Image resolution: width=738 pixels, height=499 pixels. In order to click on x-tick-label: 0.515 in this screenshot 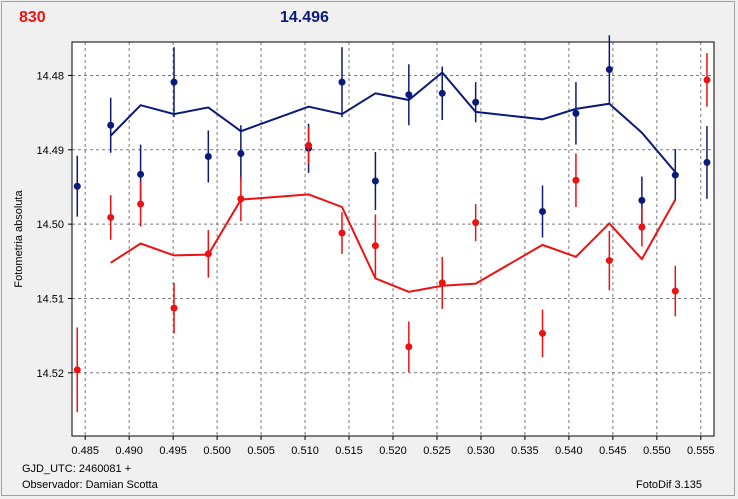, I will do `click(349, 451)`.